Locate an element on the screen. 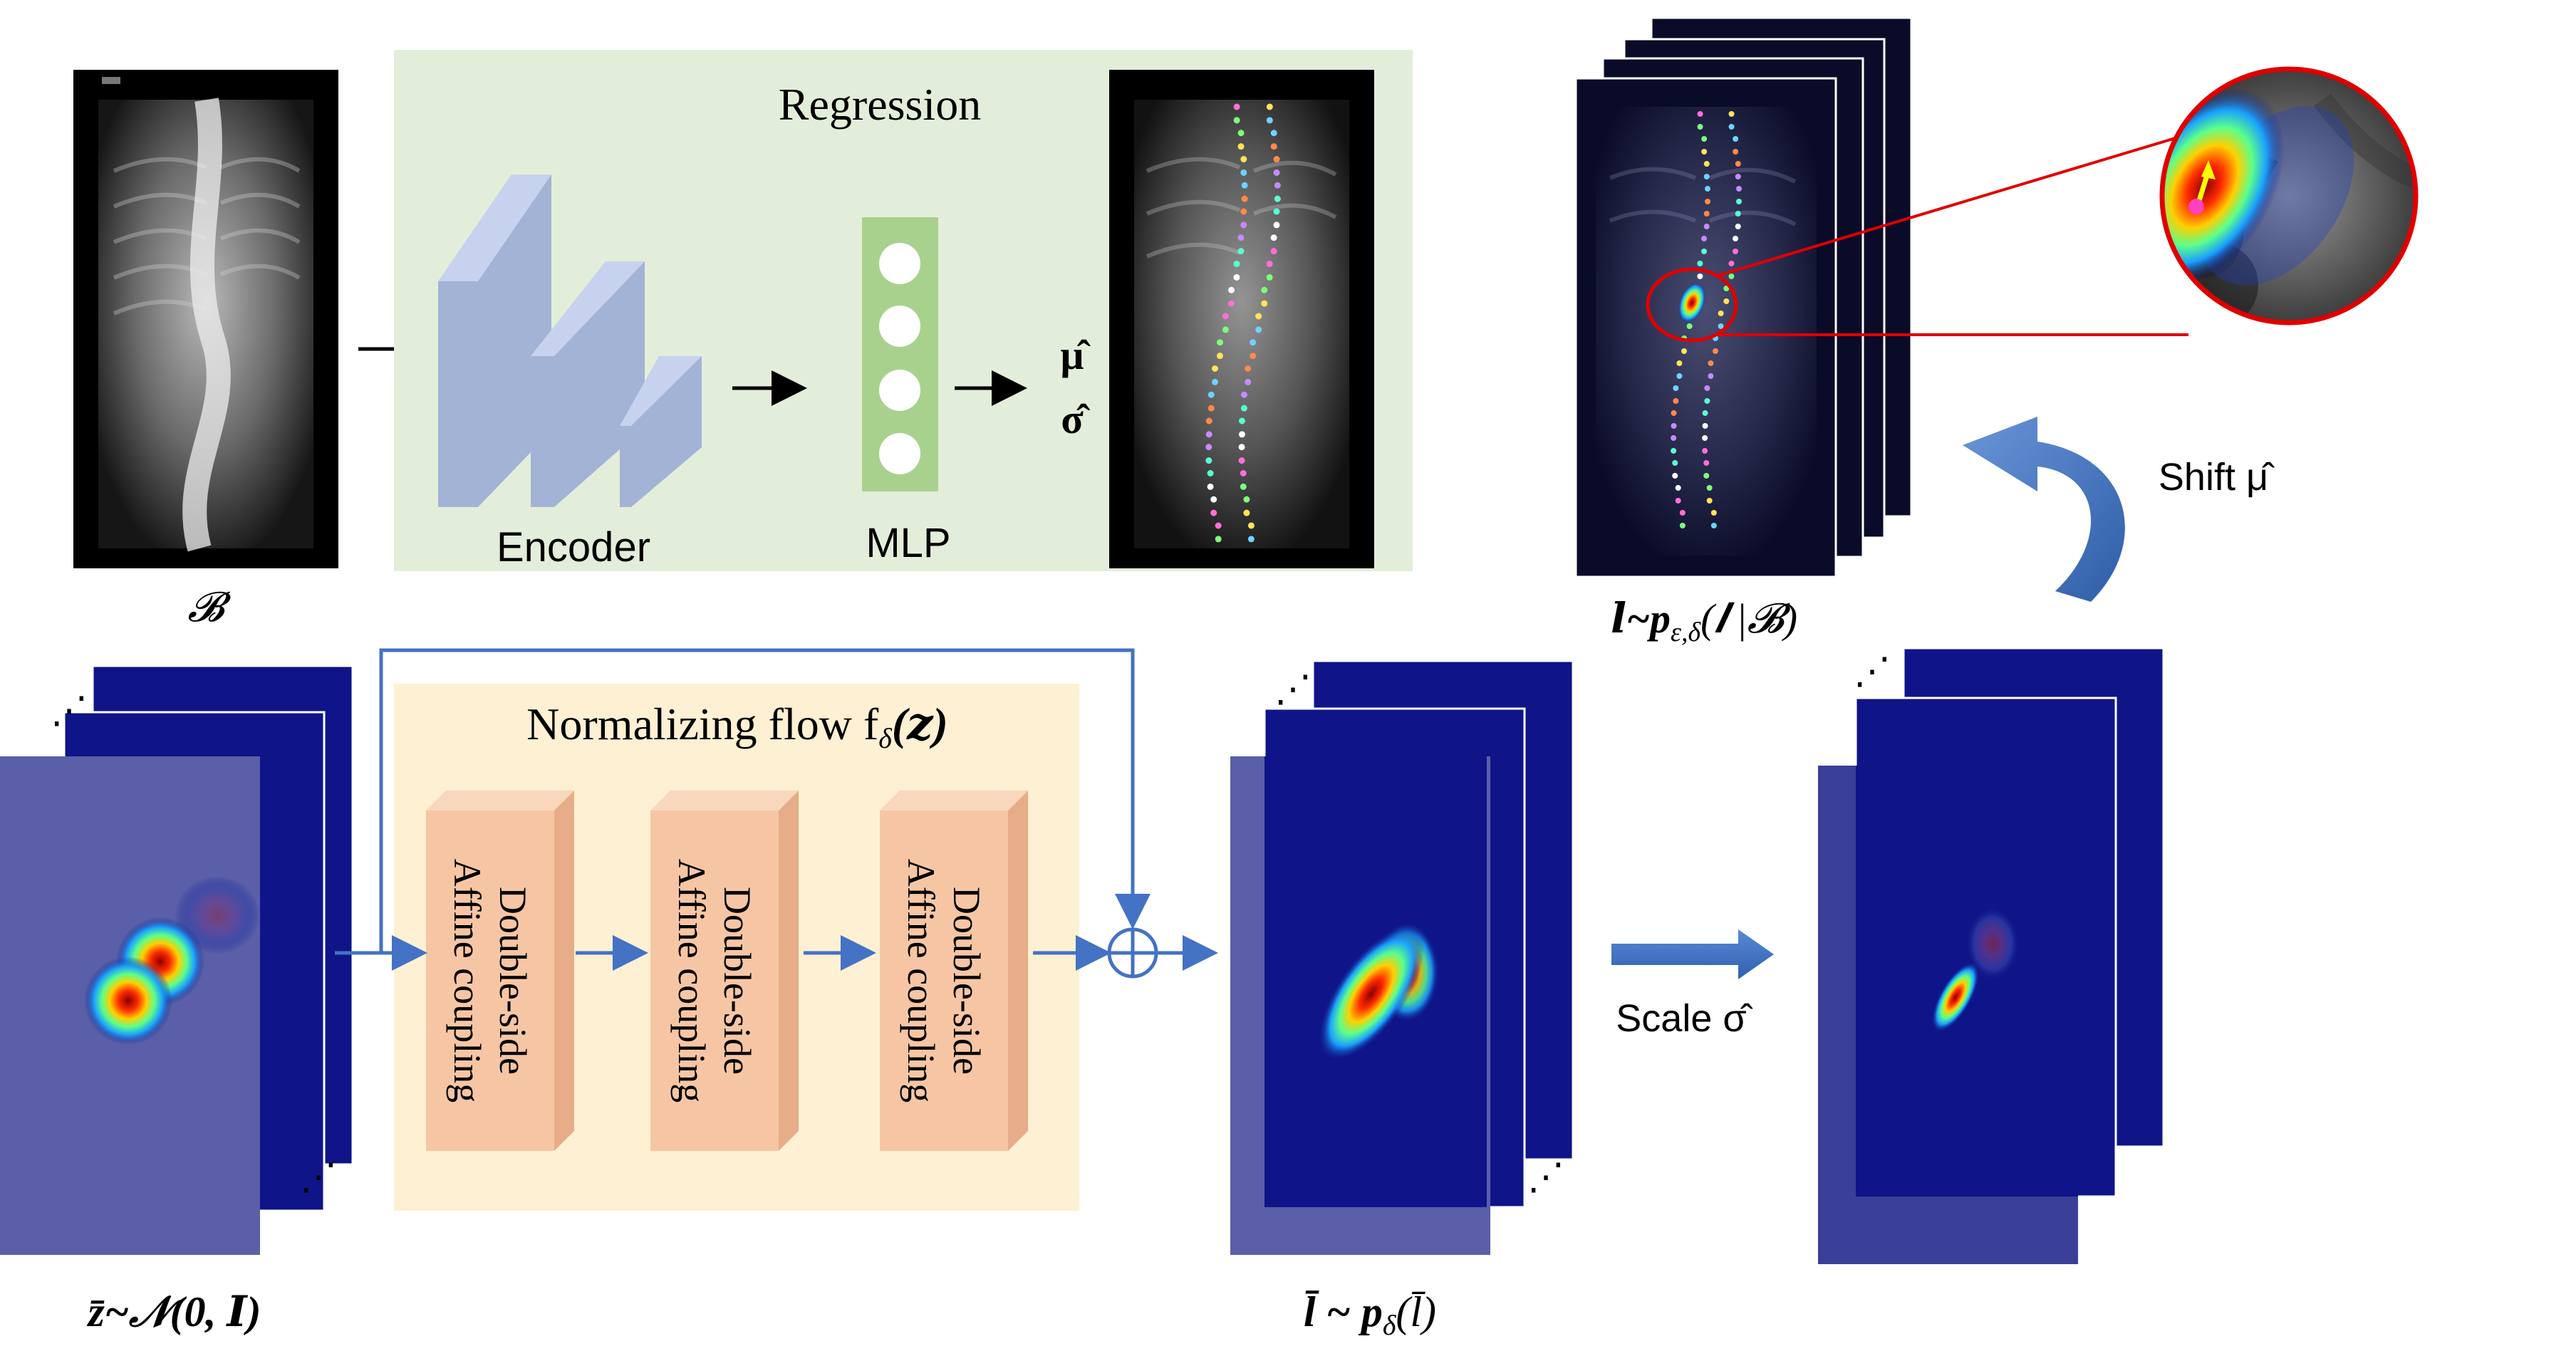 The height and width of the screenshot is (1361, 2576). predicted-landmarks-image is located at coordinates (1241, 319).